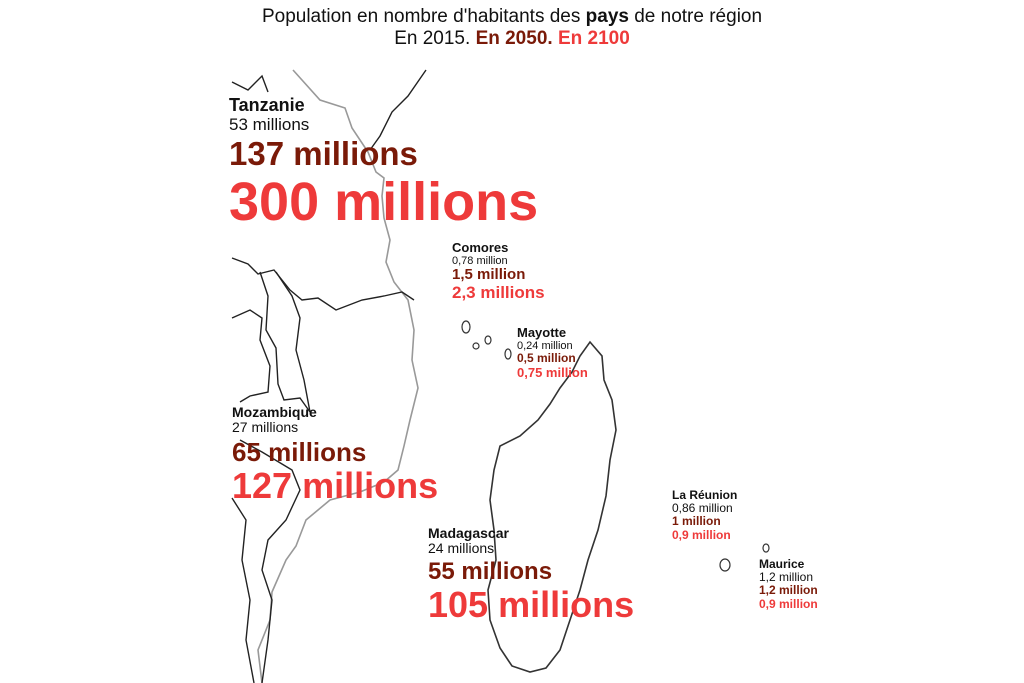 This screenshot has height=683, width=1024. I want to click on tanzania-mozambique-border, so click(323, 284).